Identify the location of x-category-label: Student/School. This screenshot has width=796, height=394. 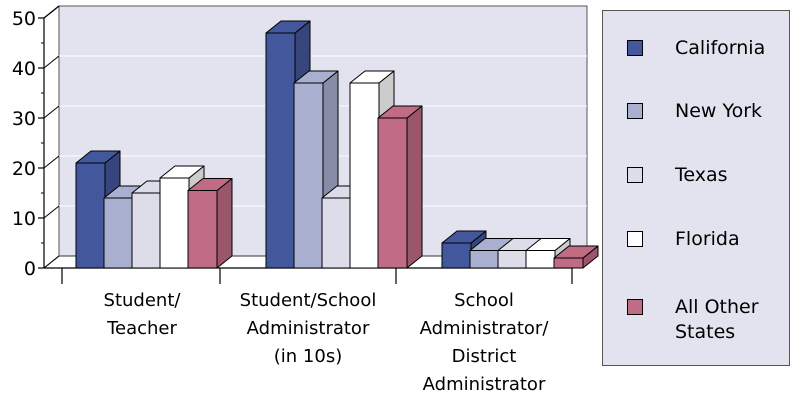
(308, 300).